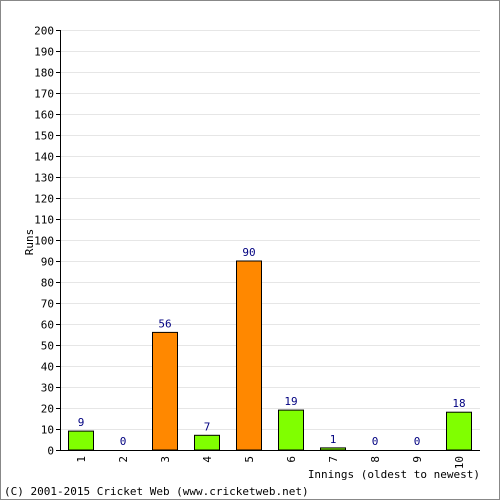 The image size is (500, 500). I want to click on y-tick-label: 160, so click(44, 115).